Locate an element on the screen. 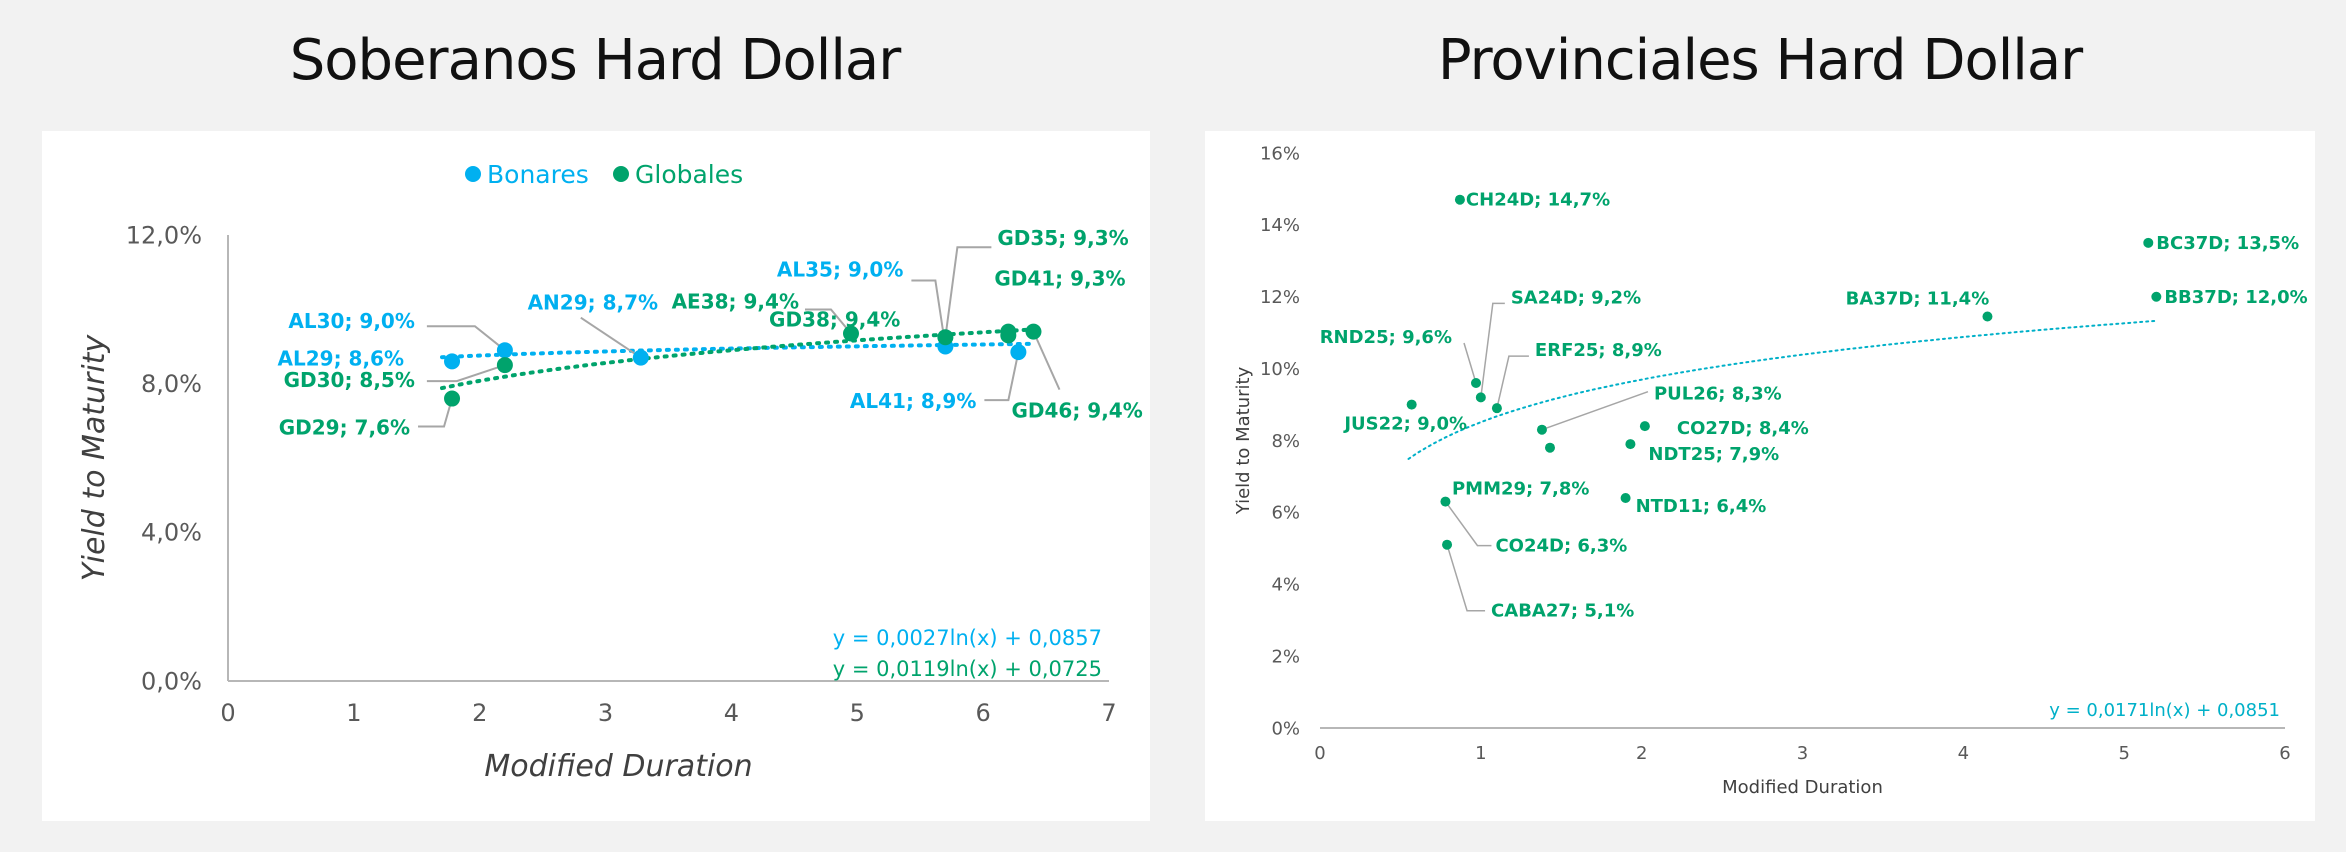 This screenshot has width=2346, height=852. data-label-bc37d: BC37D; 13,5% is located at coordinates (2227, 243).